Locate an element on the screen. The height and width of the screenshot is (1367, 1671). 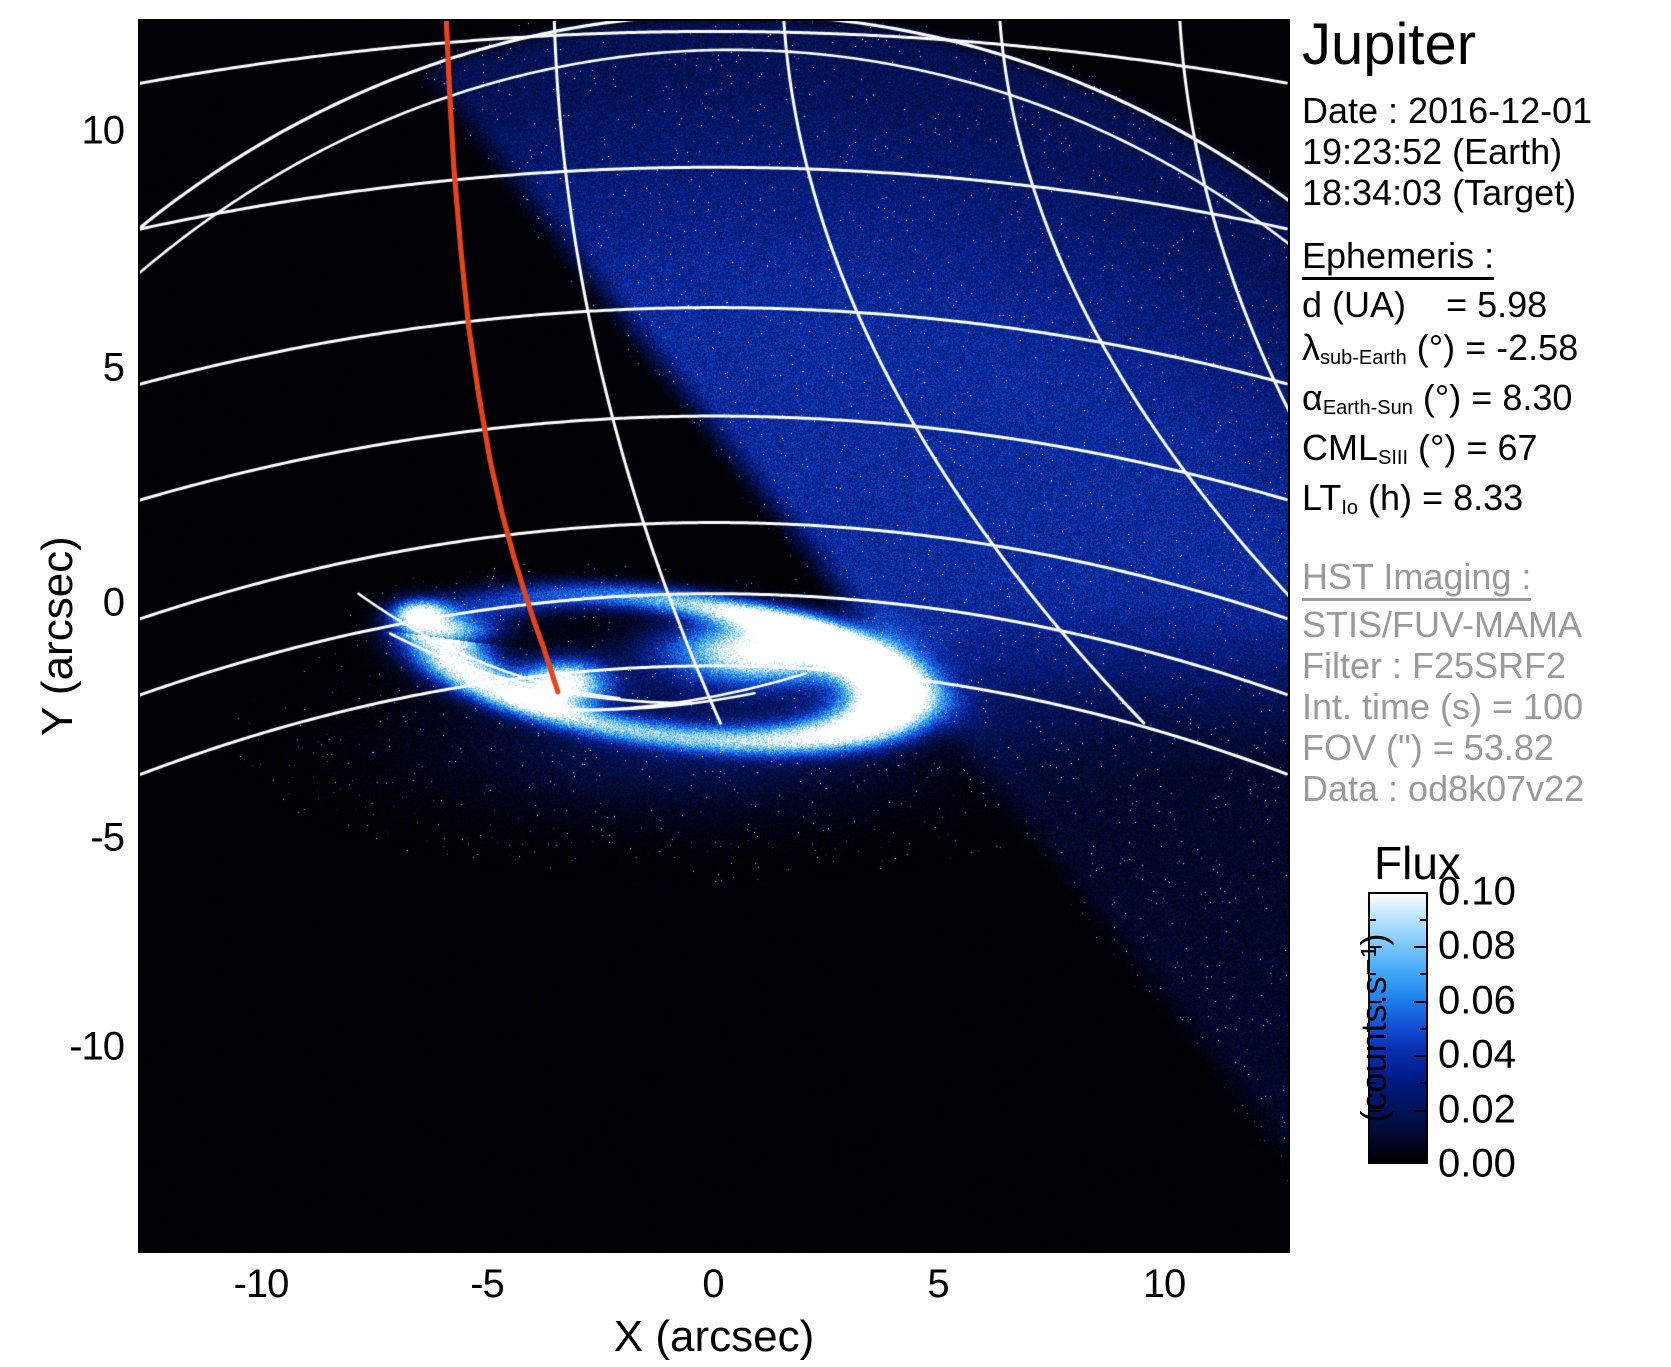
ephemeris-row-io-local-time: LTIo (h) = 8.33 is located at coordinates (1486, 501).